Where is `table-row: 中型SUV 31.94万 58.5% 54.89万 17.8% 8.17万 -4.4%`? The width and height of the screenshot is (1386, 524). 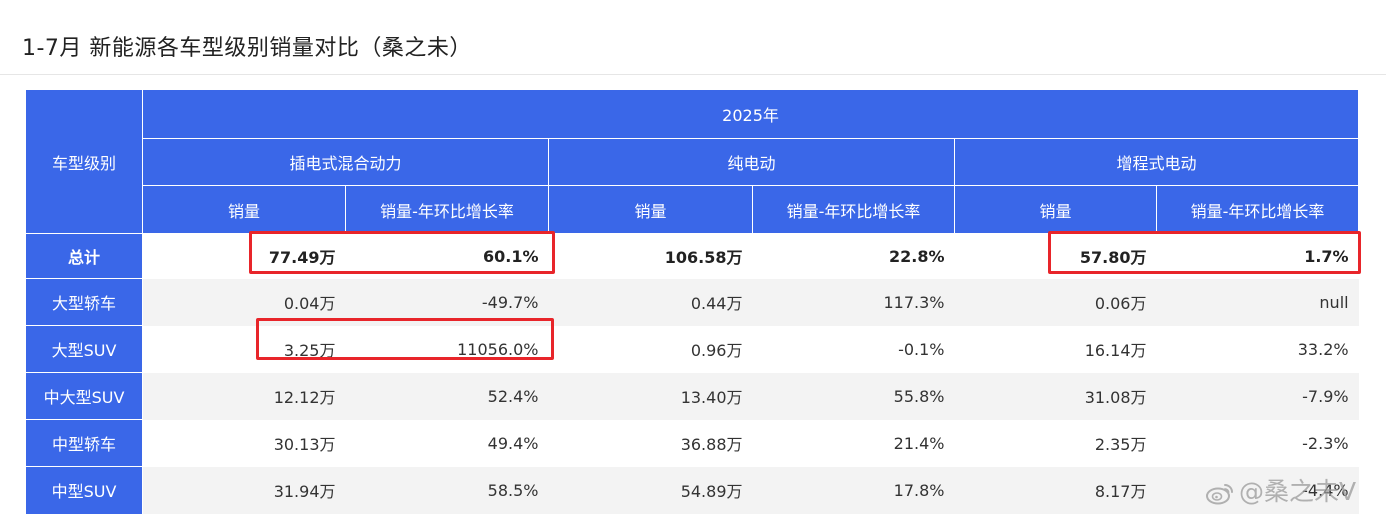 table-row: 中型SUV 31.94万 58.5% 54.89万 17.8% 8.17万 -4.4% is located at coordinates (692, 490).